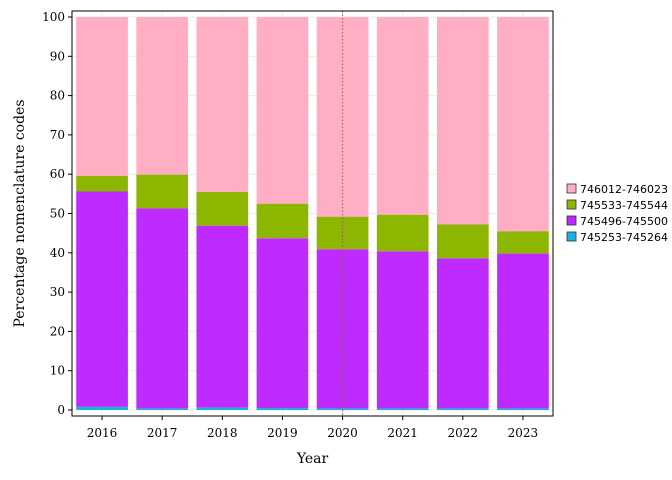  I want to click on x-axis-title: Year, so click(312, 459).